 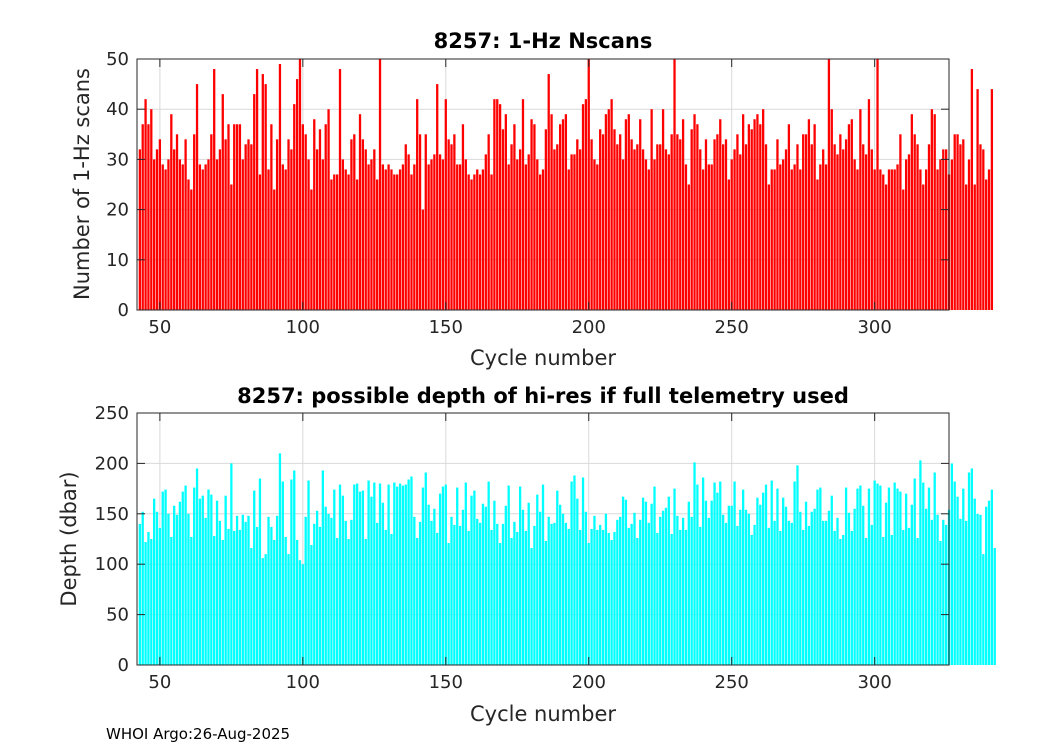 What do you see at coordinates (159, 327) in the screenshot?
I see `nscans-x-tick-label: 50` at bounding box center [159, 327].